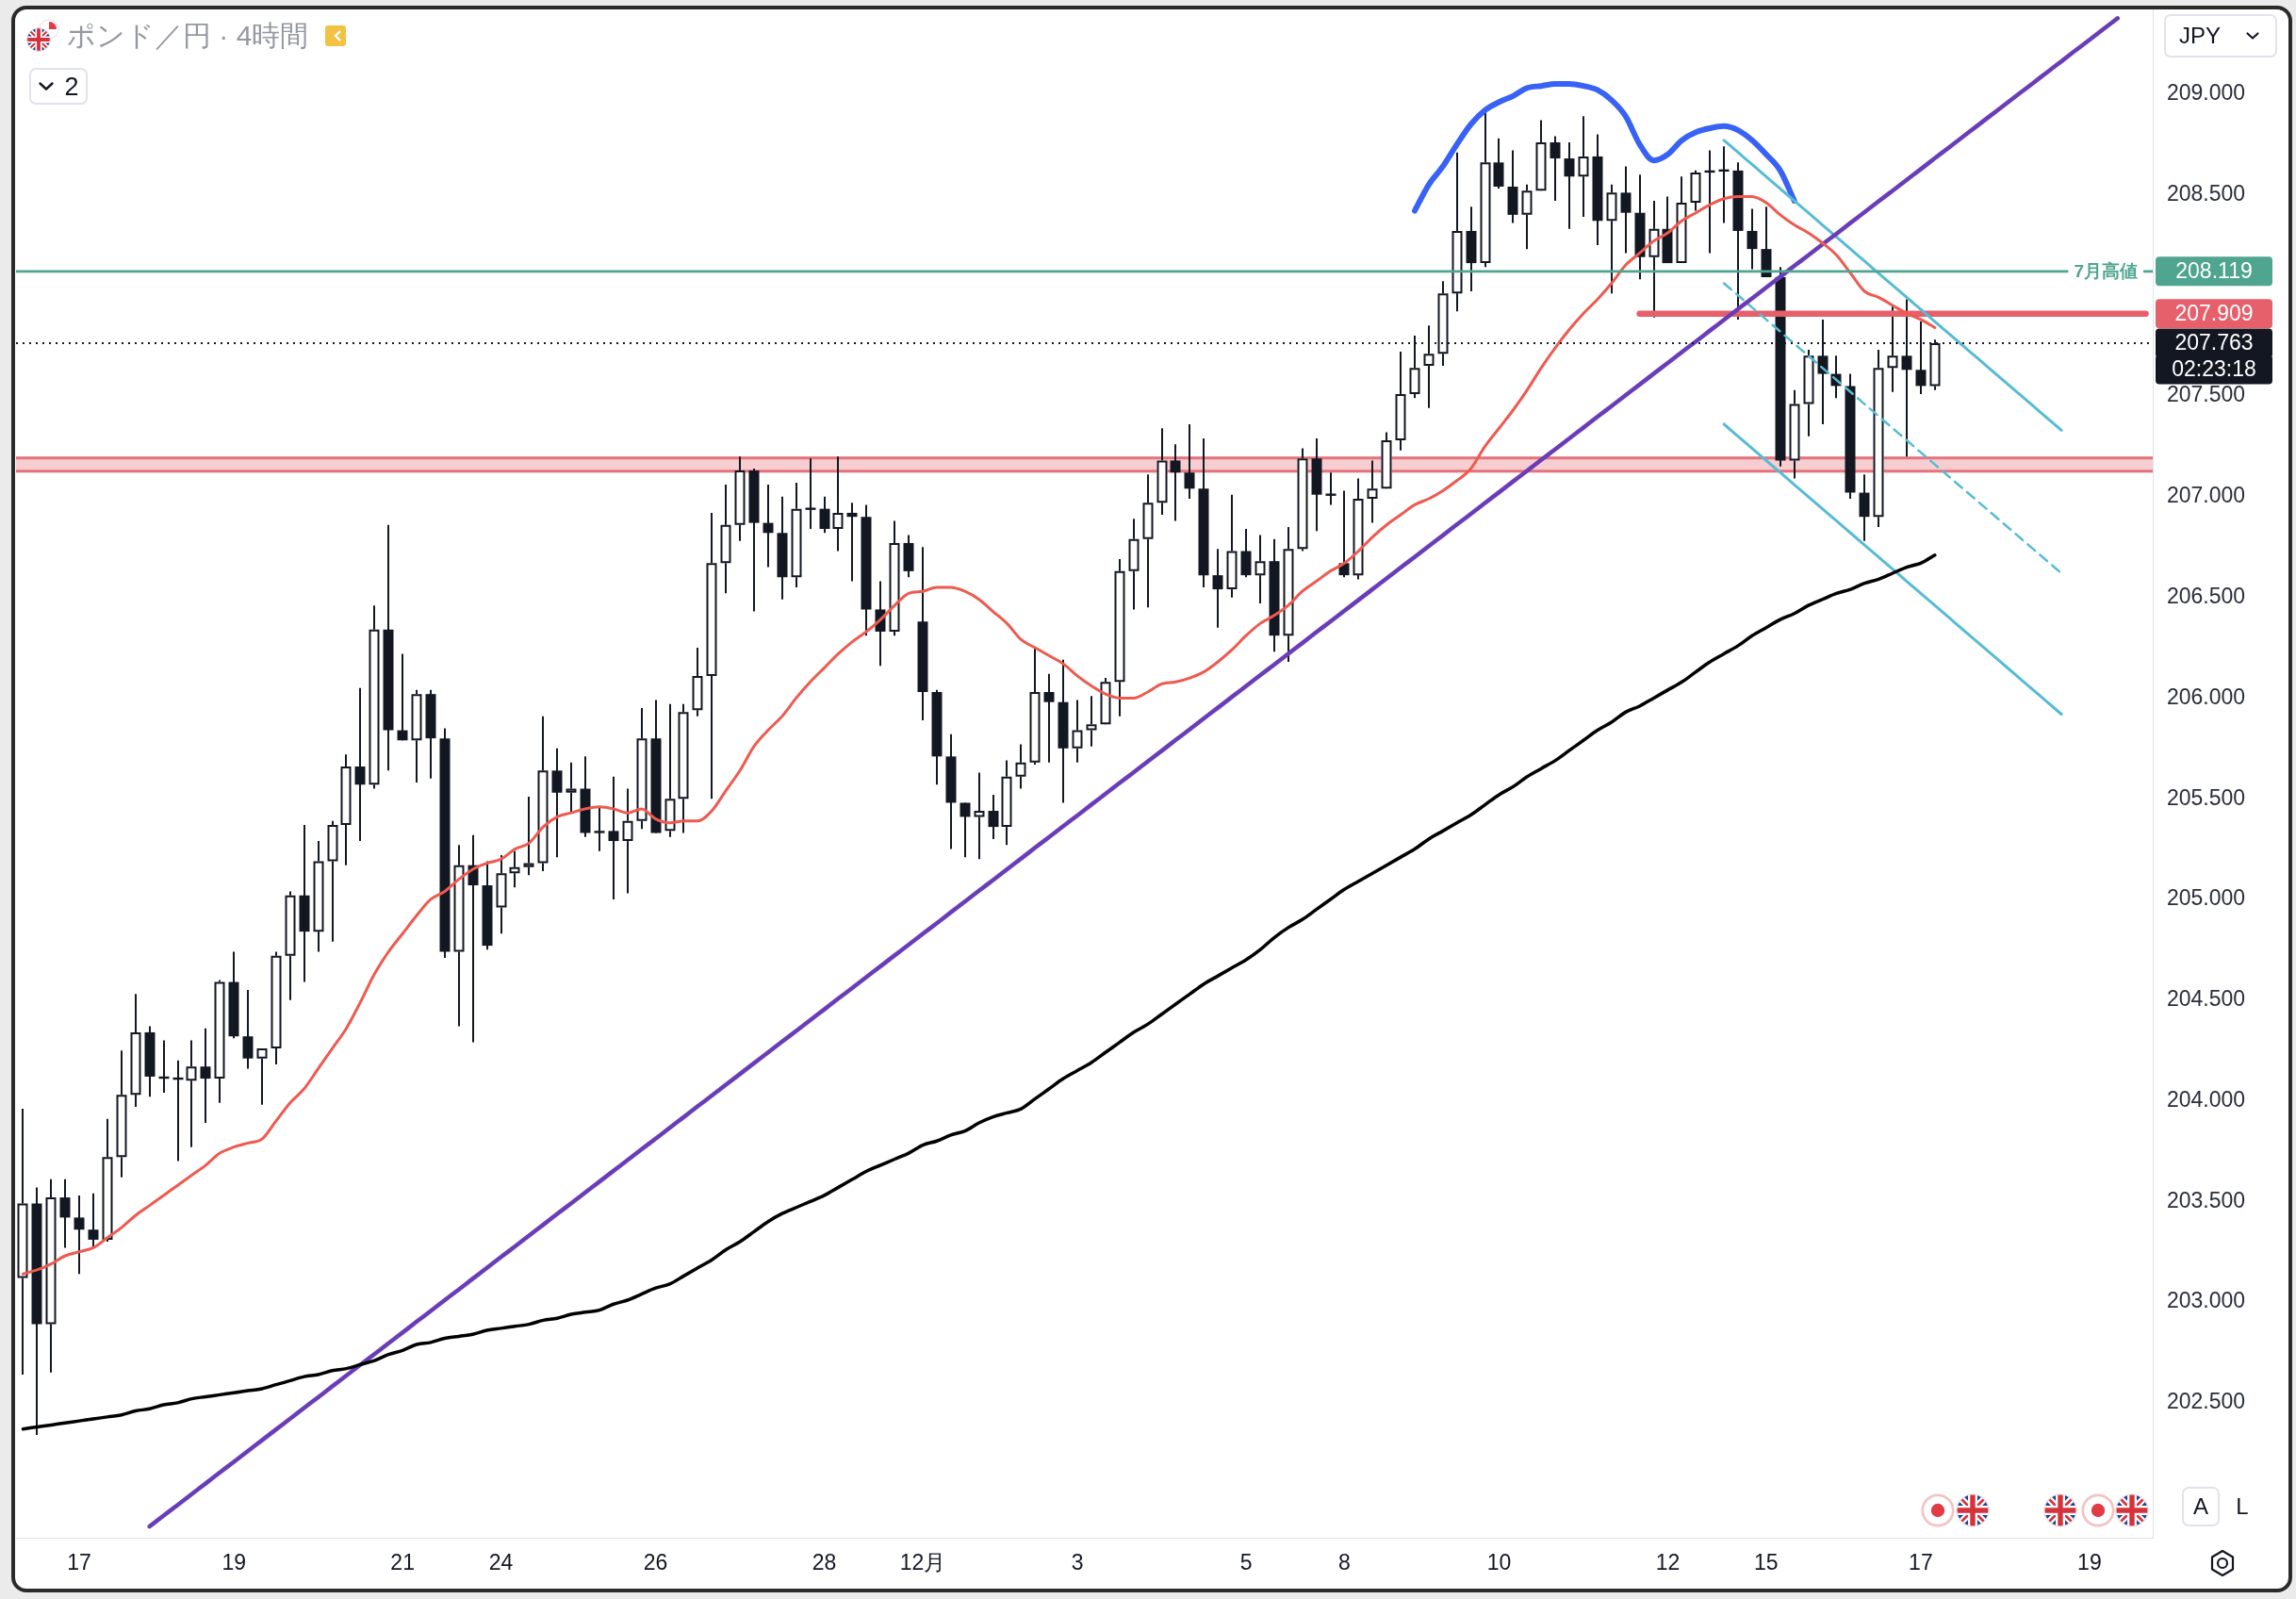 The image size is (2296, 1599). I want to click on ref-line-label: 208.119, so click(2214, 271).